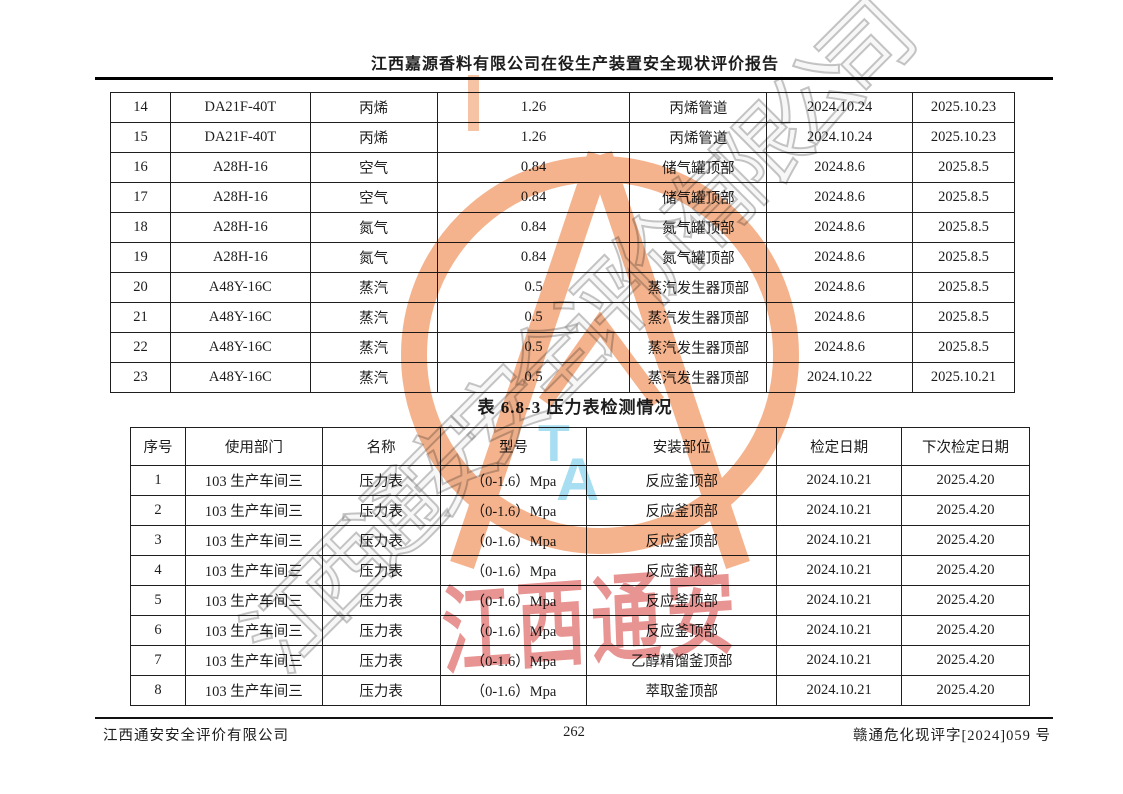  I want to click on column-header: 检定日期, so click(839, 446).